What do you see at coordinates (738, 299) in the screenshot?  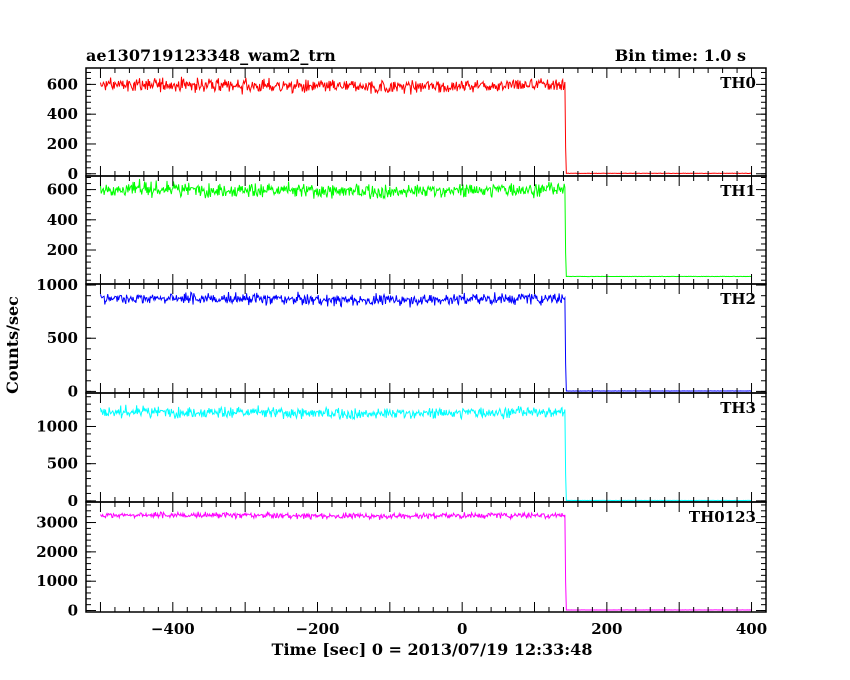 I see `panel-label: TH2` at bounding box center [738, 299].